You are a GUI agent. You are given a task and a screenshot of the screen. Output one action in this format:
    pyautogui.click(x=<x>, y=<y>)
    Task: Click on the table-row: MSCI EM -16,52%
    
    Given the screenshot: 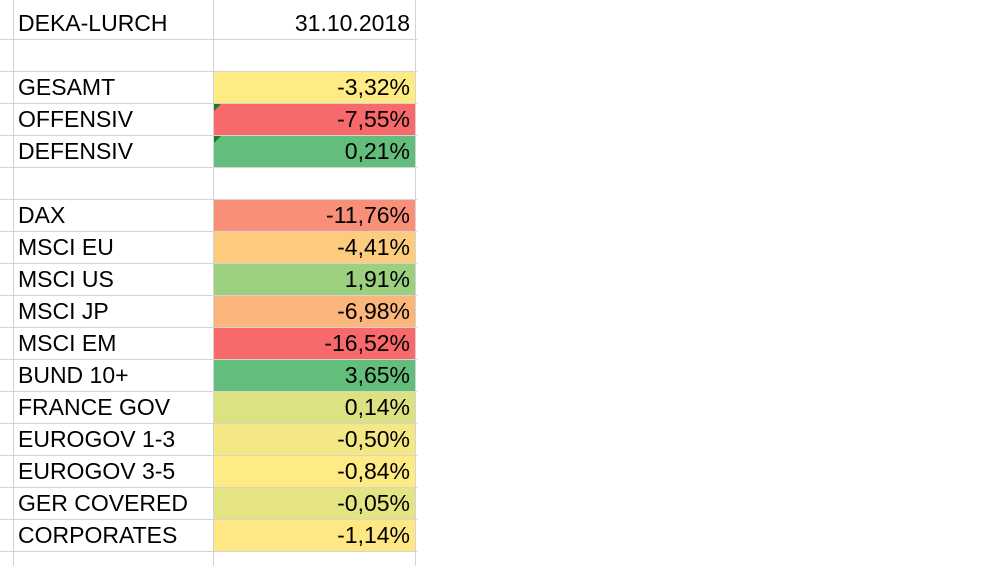 What is the action you would take?
    pyautogui.click(x=208, y=344)
    